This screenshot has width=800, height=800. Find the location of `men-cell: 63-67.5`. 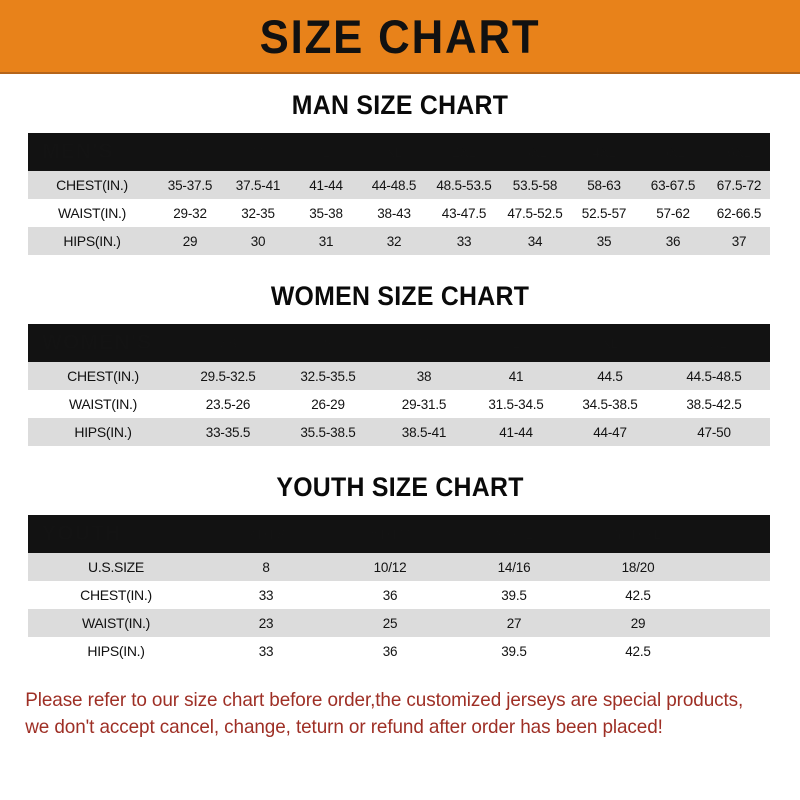

men-cell: 63-67.5 is located at coordinates (673, 185).